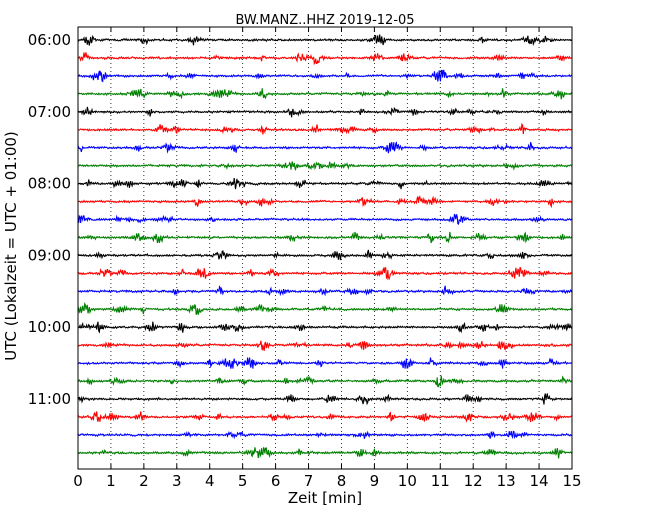 The width and height of the screenshot is (650, 520). Describe the element at coordinates (309, 481) in the screenshot. I see `x-tick-label: 7` at that location.